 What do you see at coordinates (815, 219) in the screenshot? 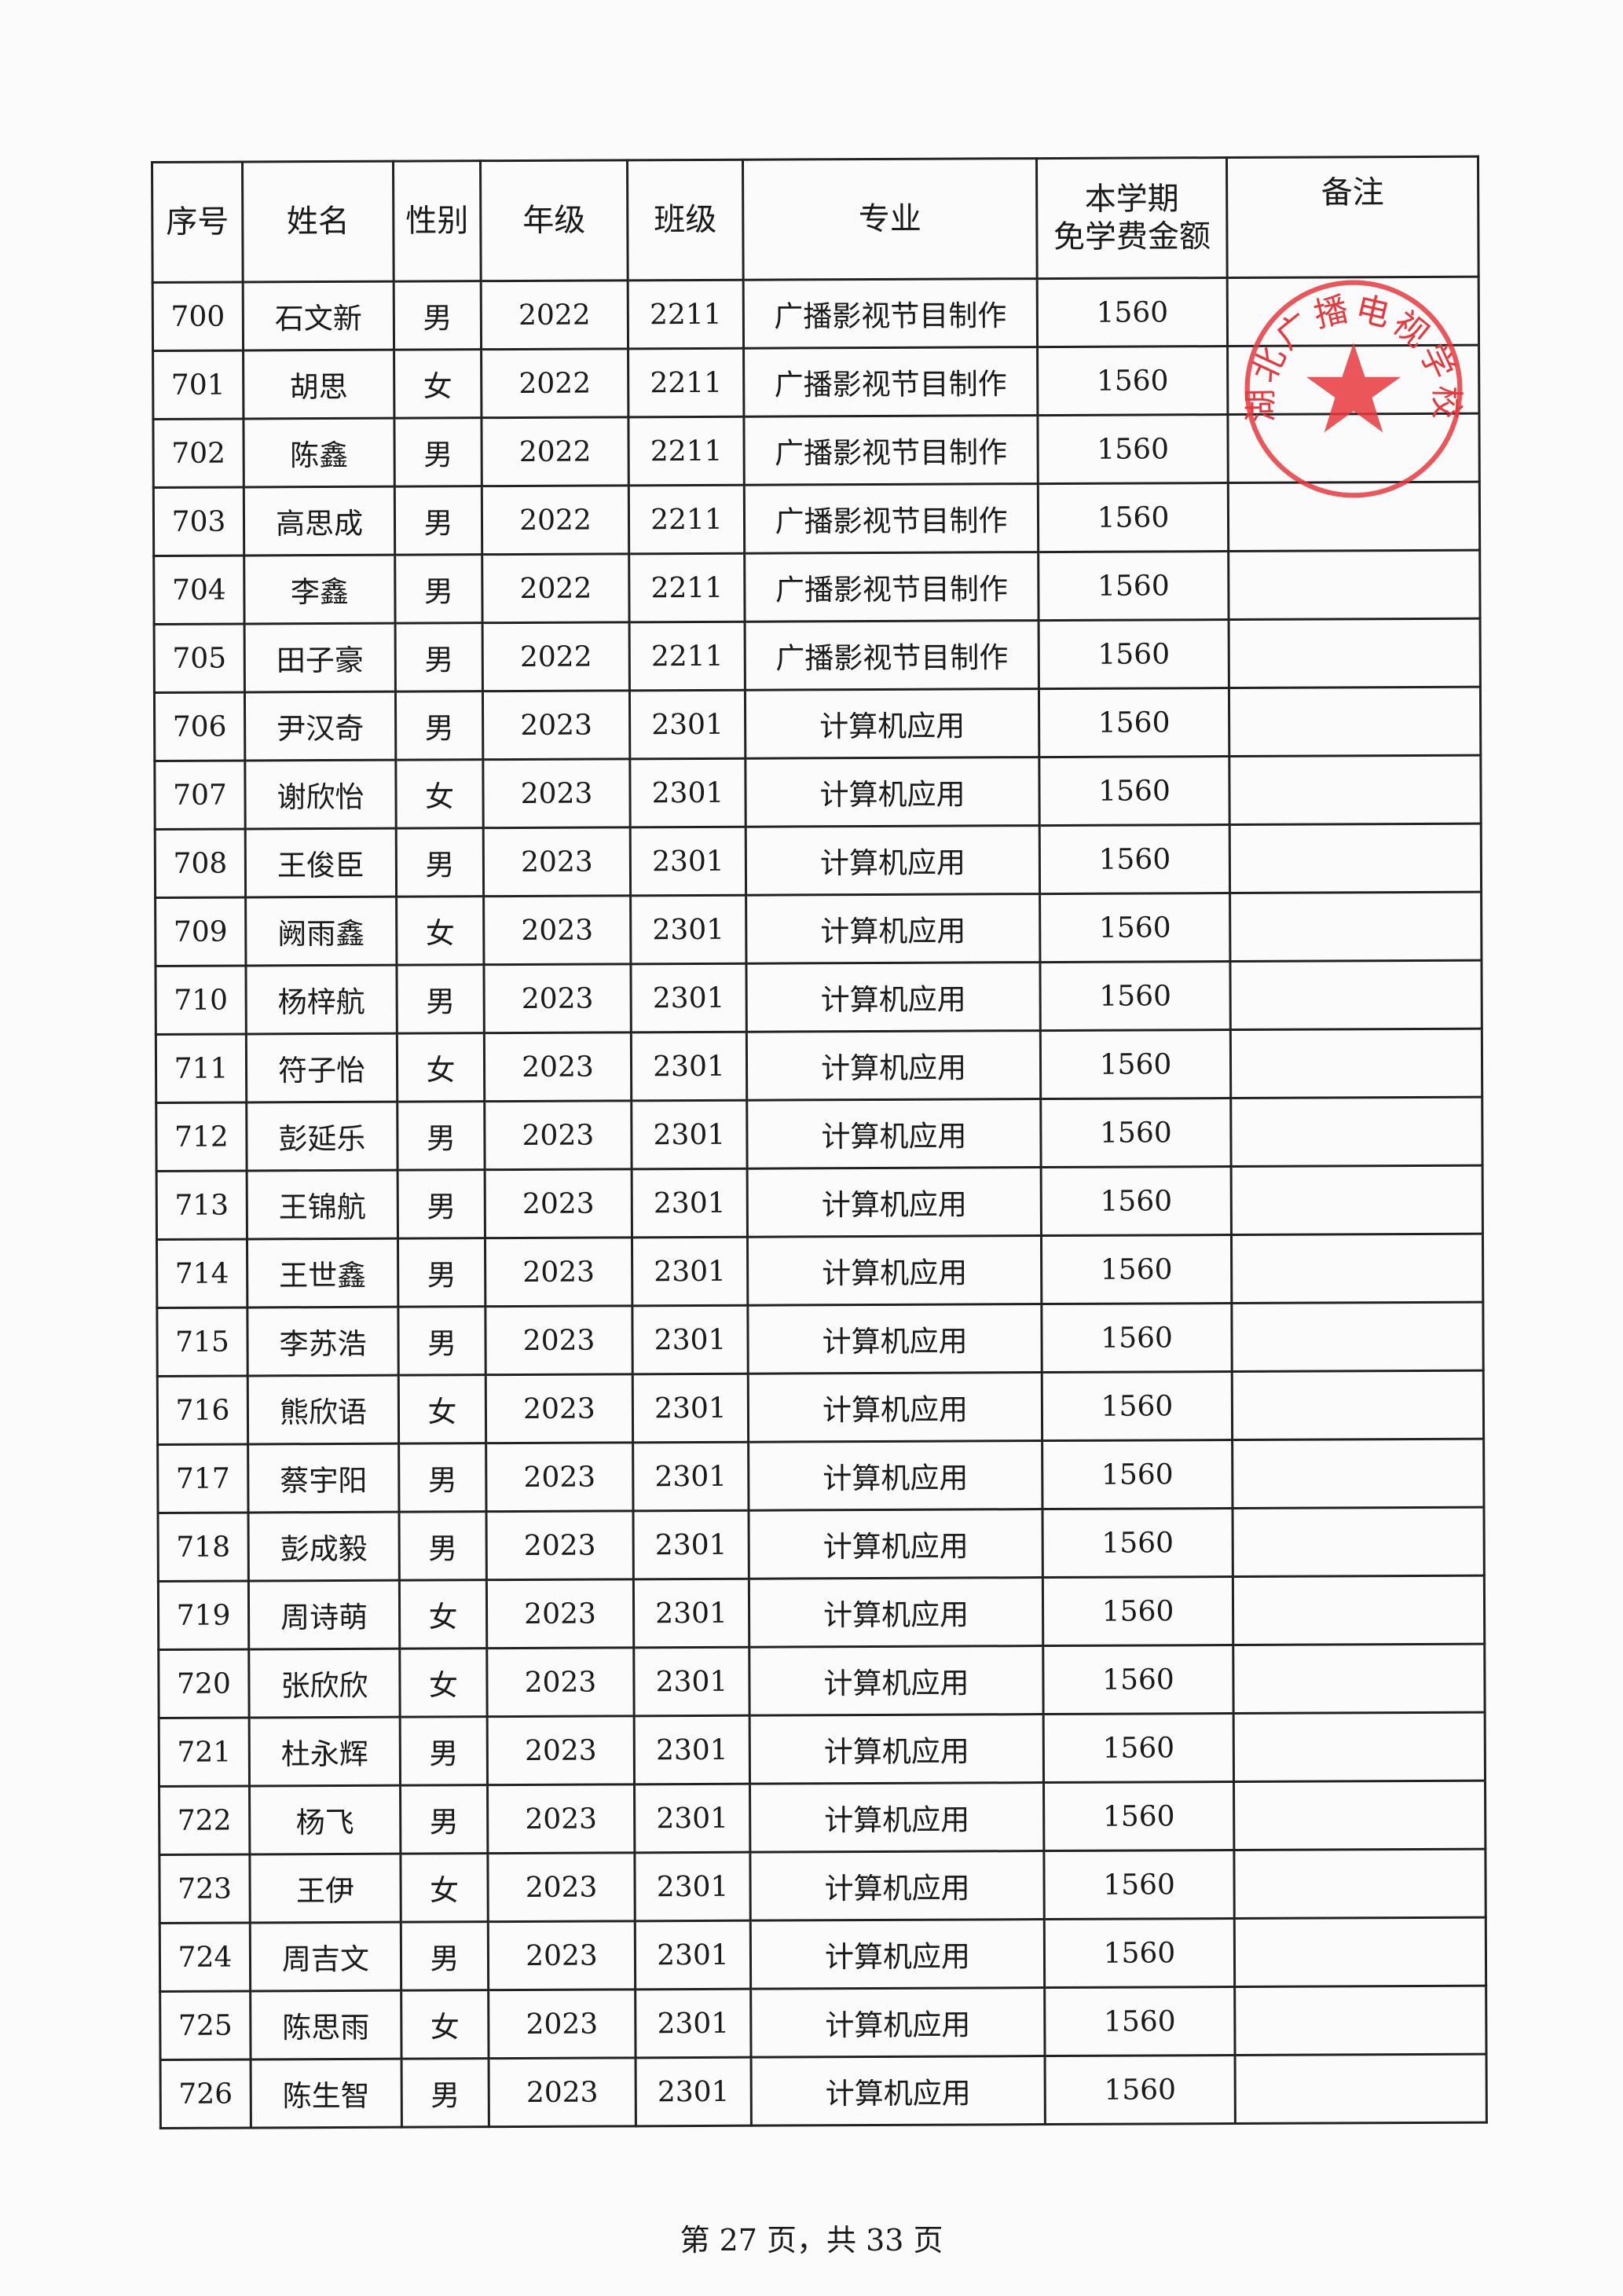
I see `table-header-row: 序号 姓名 性别 年级 班级 专业 本学期 免学费金额 备注` at bounding box center [815, 219].